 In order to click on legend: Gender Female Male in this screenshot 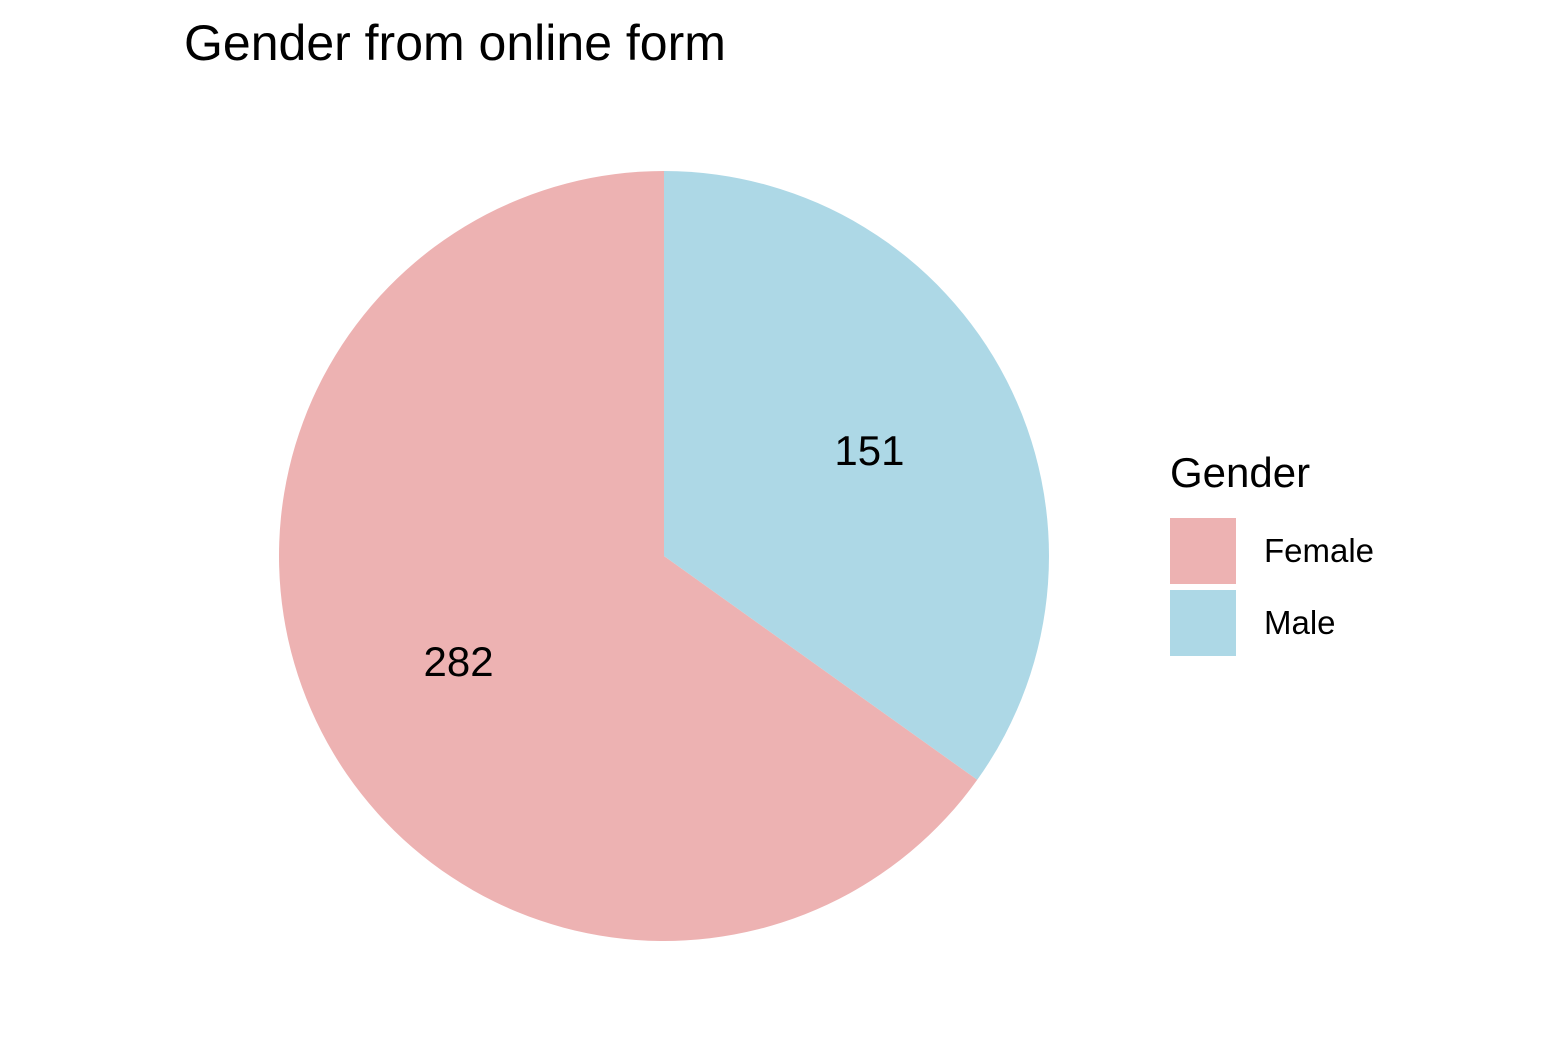, I will do `click(1272, 557)`.